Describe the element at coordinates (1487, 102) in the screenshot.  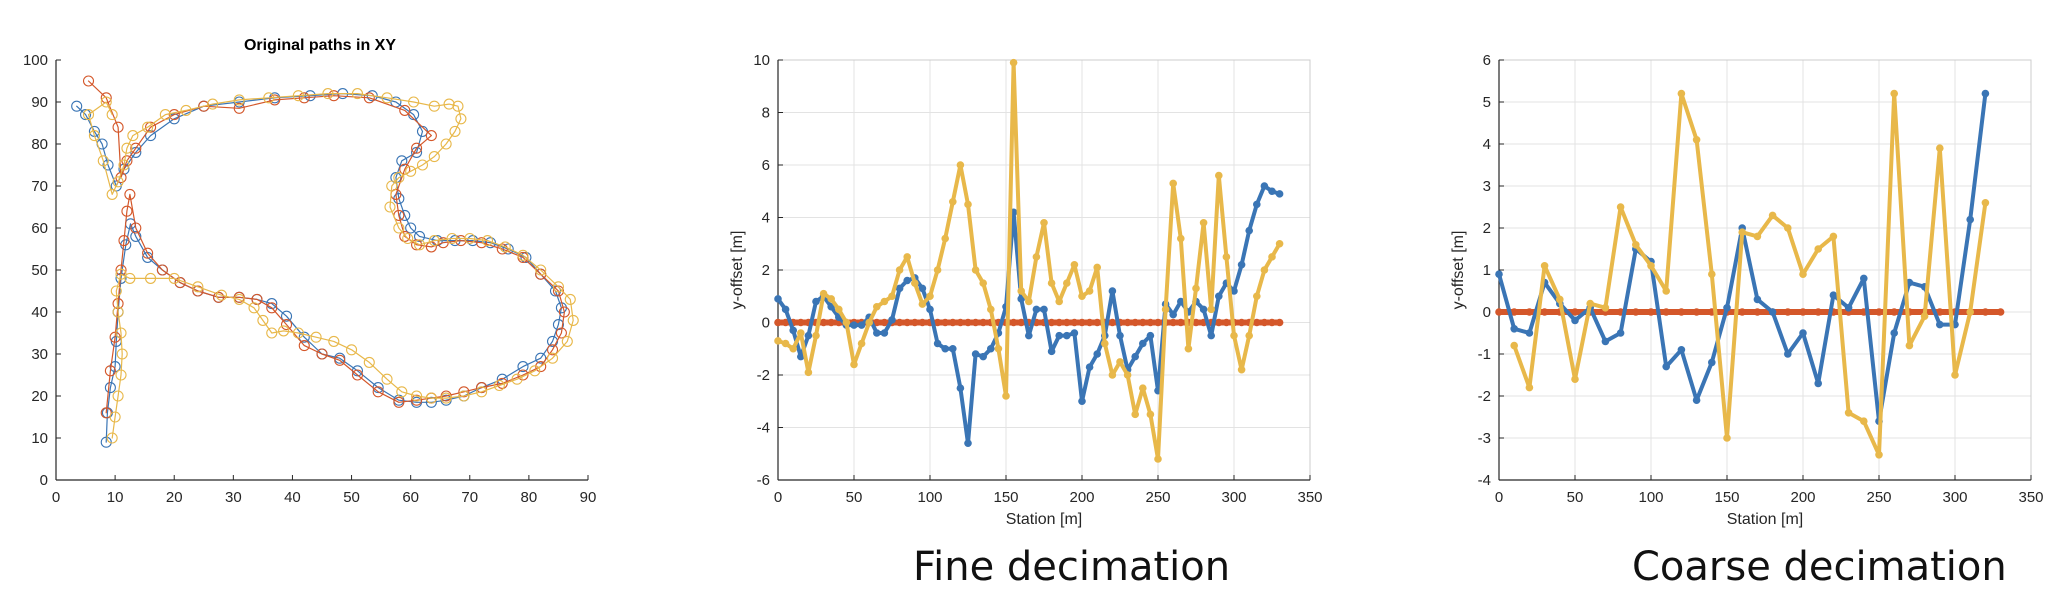
I see `y-tick-label: 5` at that location.